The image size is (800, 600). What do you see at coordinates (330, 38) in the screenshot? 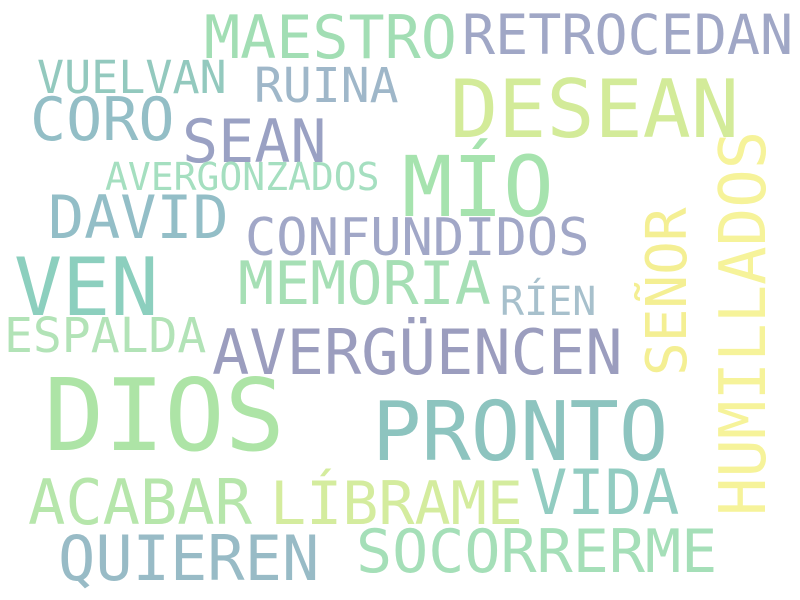
I see `word-maestro: MAESTRO` at bounding box center [330, 38].